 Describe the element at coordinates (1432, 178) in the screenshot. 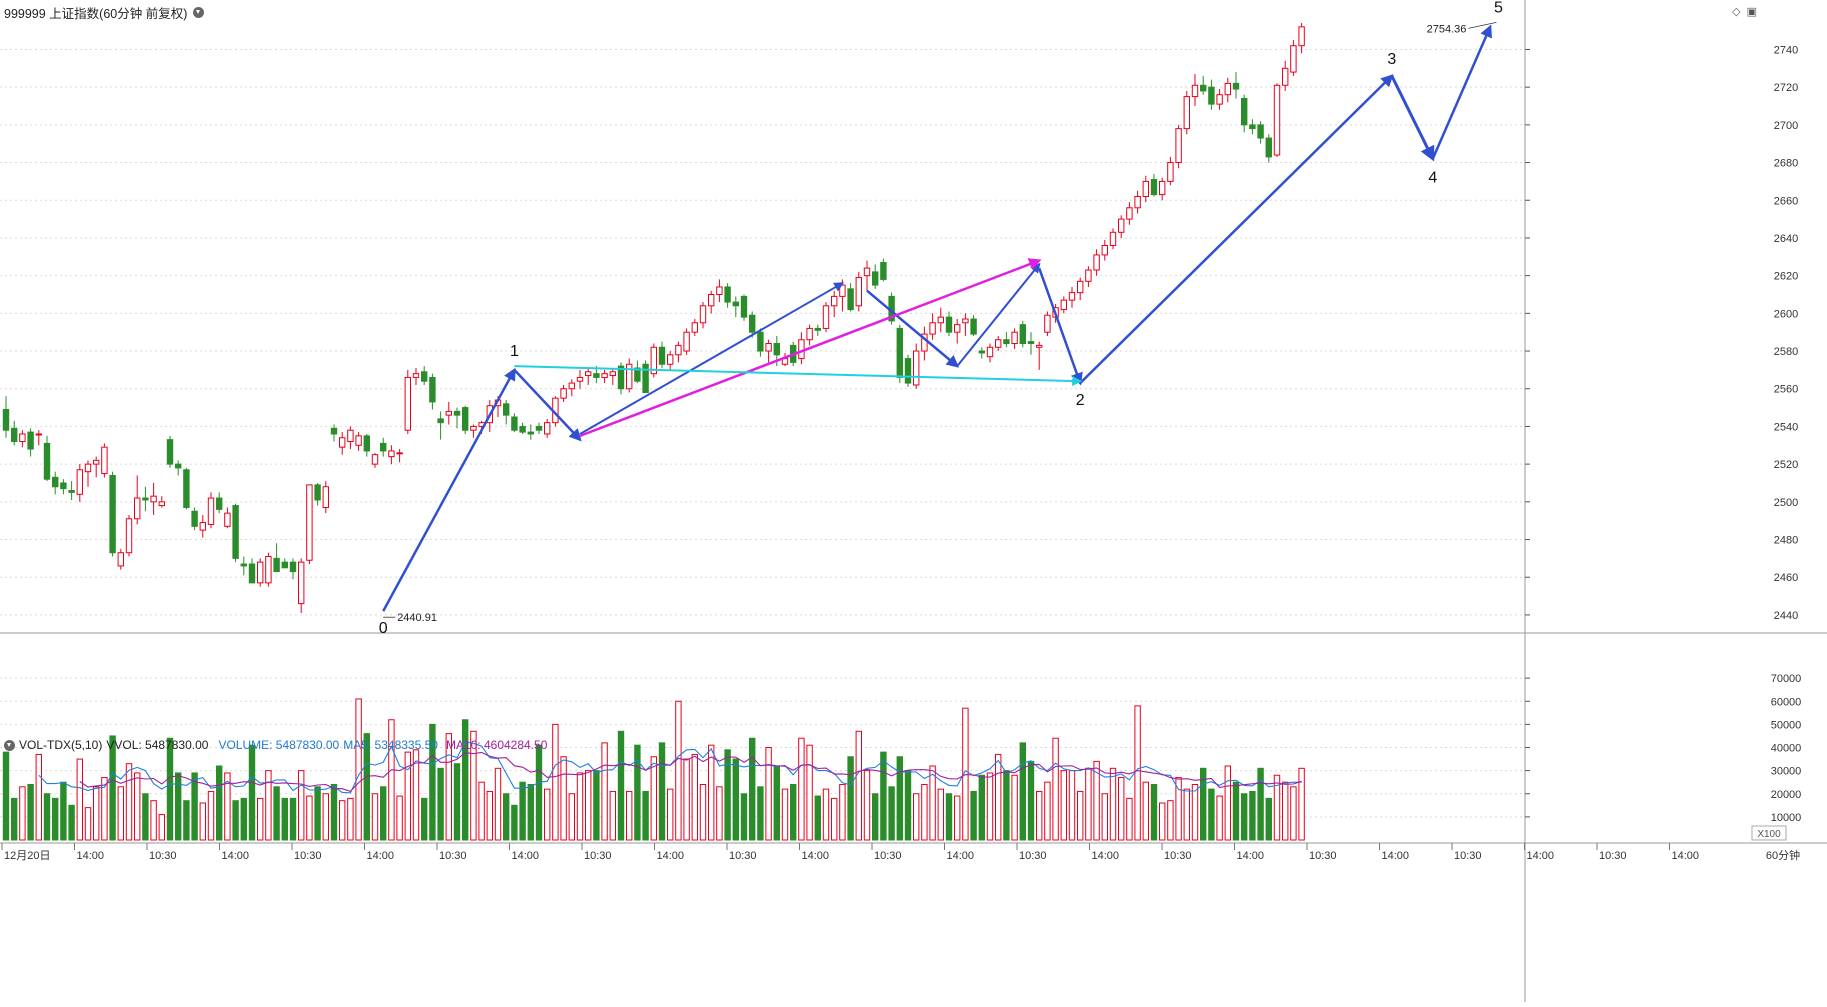

I see `wave-label: 4` at that location.